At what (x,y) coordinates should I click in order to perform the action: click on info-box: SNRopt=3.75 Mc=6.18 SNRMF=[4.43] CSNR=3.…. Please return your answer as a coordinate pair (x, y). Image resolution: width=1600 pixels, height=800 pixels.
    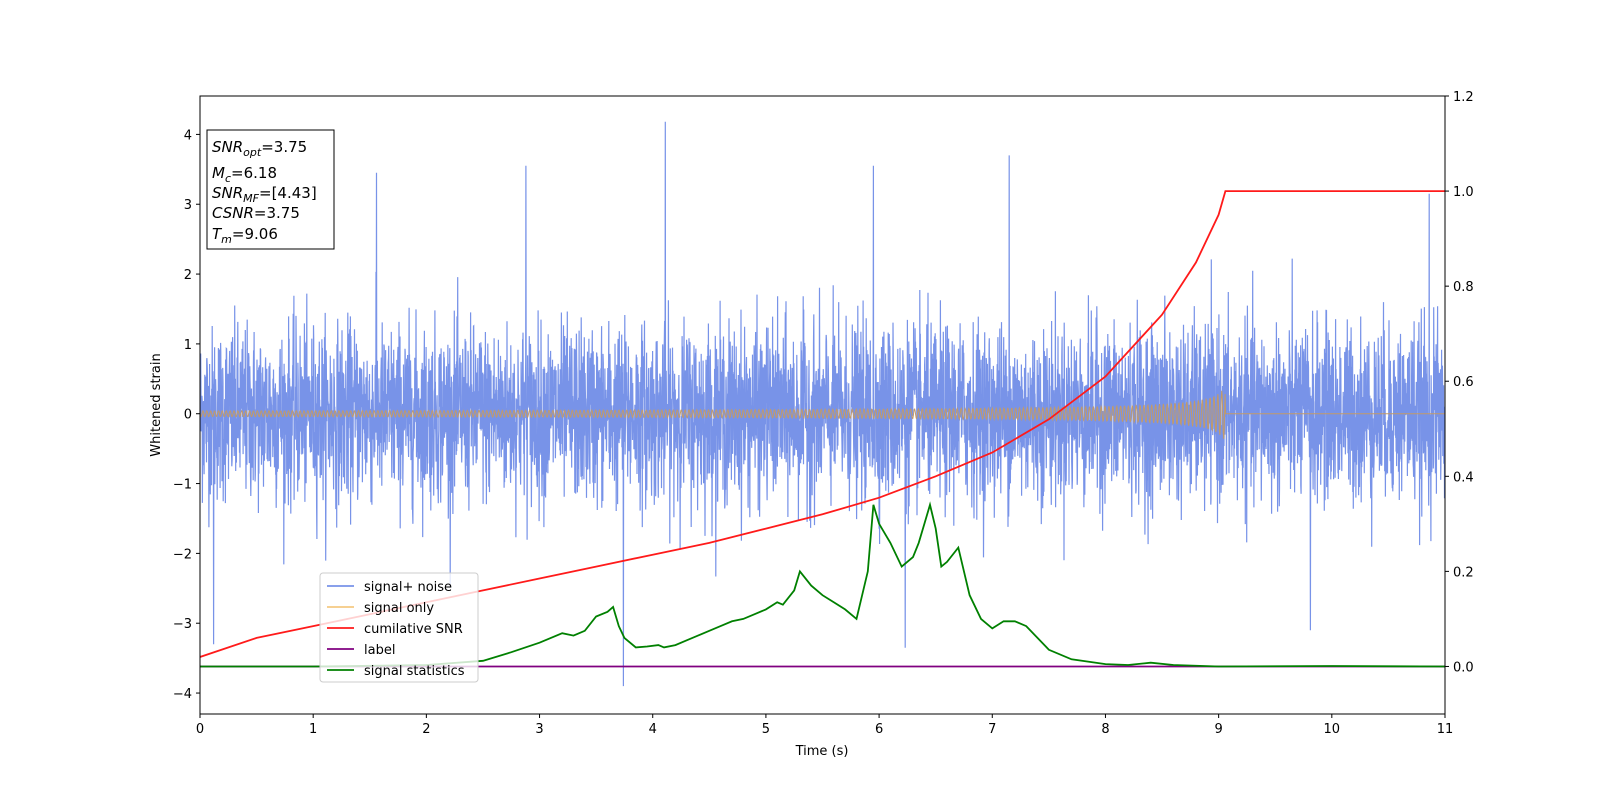
    Looking at the image, I should click on (270, 189).